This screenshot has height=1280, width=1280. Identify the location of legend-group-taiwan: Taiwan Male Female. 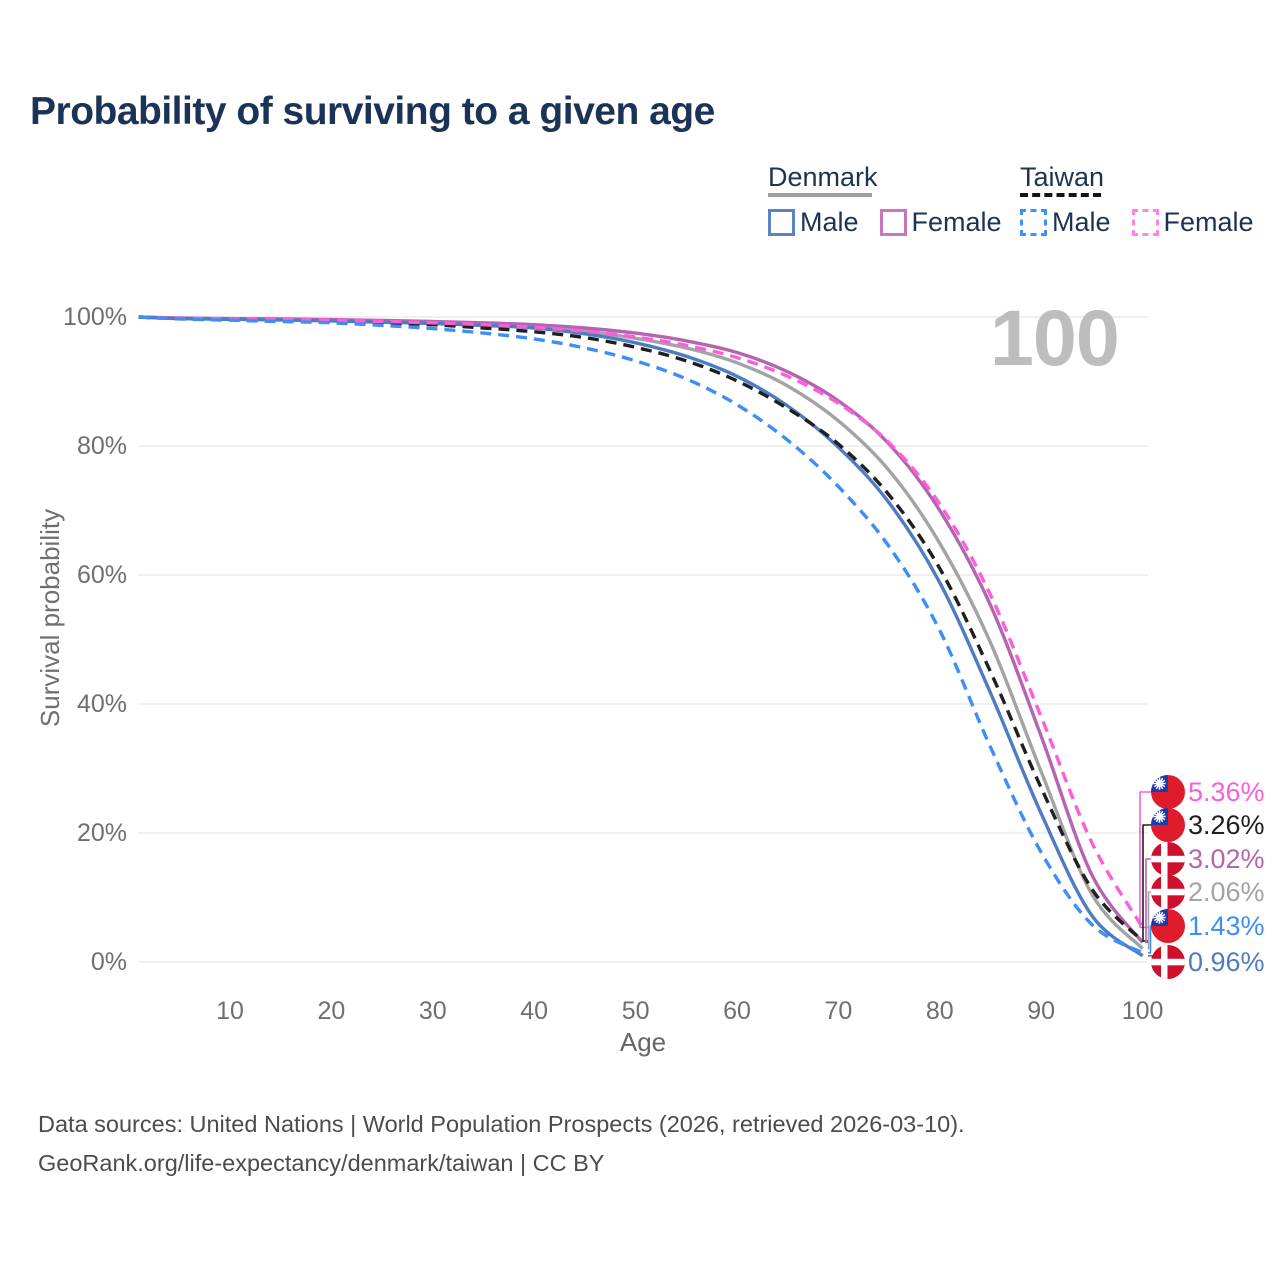
(1137, 200).